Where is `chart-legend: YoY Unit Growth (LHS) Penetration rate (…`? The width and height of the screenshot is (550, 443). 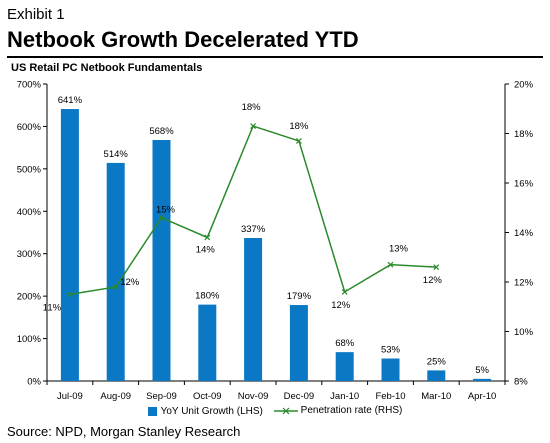
chart-legend: YoY Unit Growth (LHS) Penetration rate (… is located at coordinates (275, 412).